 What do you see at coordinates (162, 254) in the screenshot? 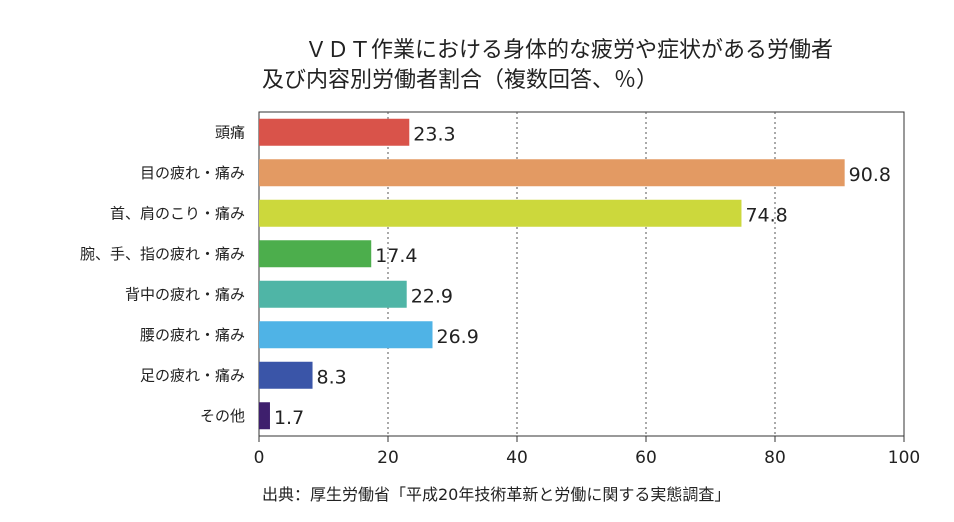
I see `category-label: 腕、手、指の疲れ・痛み` at bounding box center [162, 254].